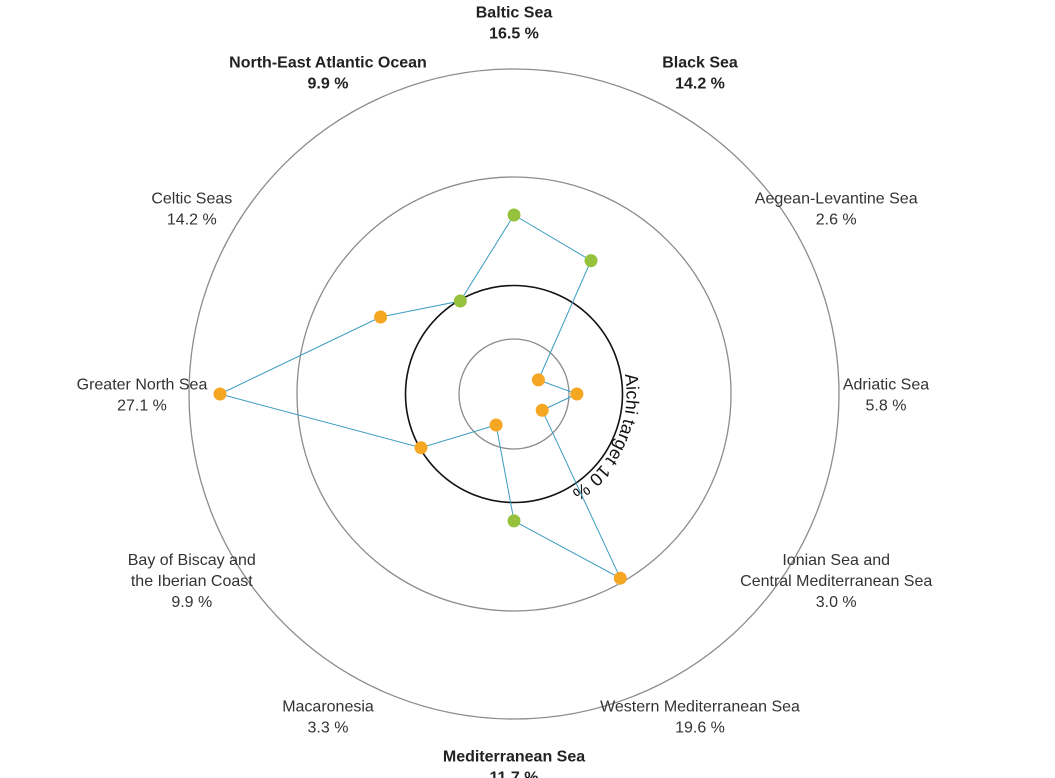  I want to click on axis-label-7: Mediterranean Sea 11.7 %, so click(514, 763).